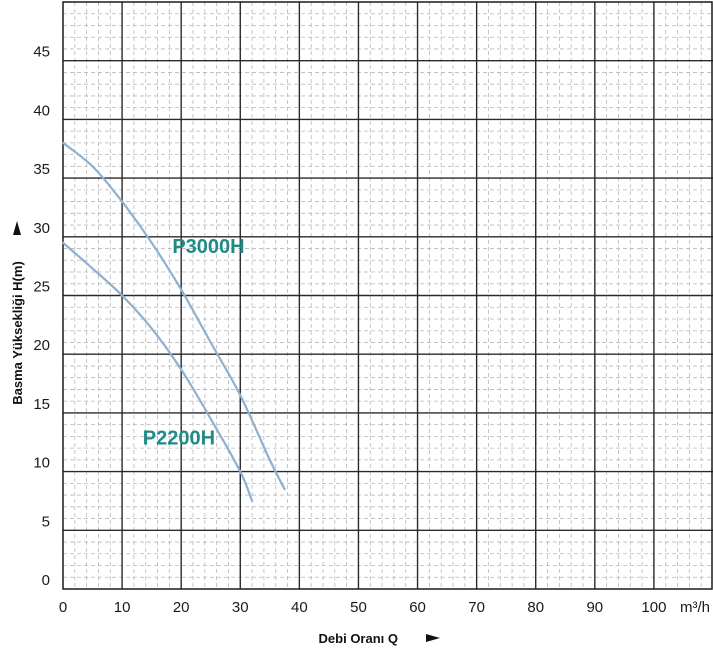 This screenshot has width=713, height=653. I want to click on x-tick-label: 90, so click(594, 607).